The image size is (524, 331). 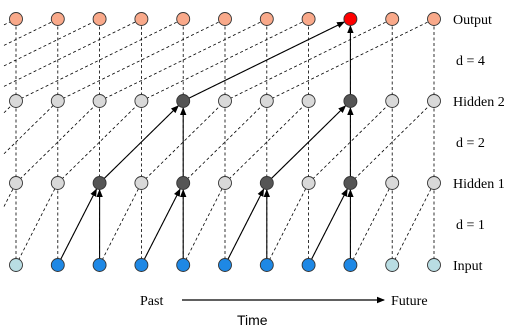 I want to click on dilation-2-label: d = 2, so click(x=470, y=143).